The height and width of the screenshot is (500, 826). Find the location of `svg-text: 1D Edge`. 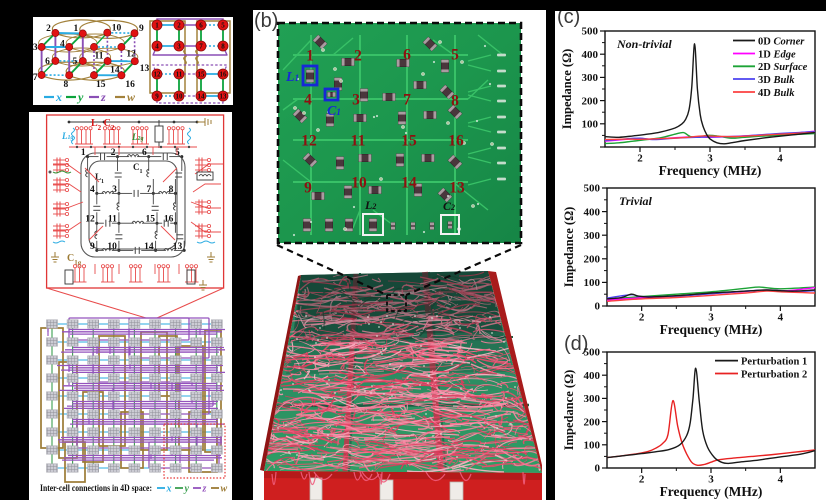

svg-text: 1D Edge is located at coordinates (777, 54).